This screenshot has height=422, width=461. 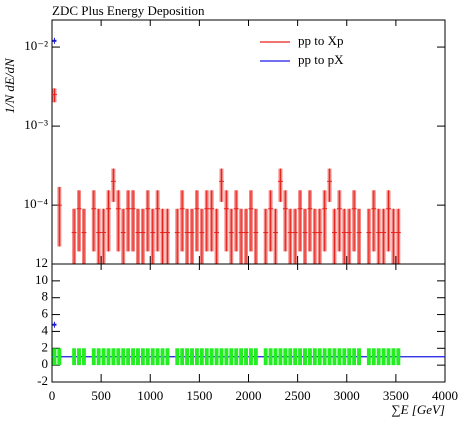 What do you see at coordinates (347, 395) in the screenshot?
I see `x-tick-label: 3000` at bounding box center [347, 395].